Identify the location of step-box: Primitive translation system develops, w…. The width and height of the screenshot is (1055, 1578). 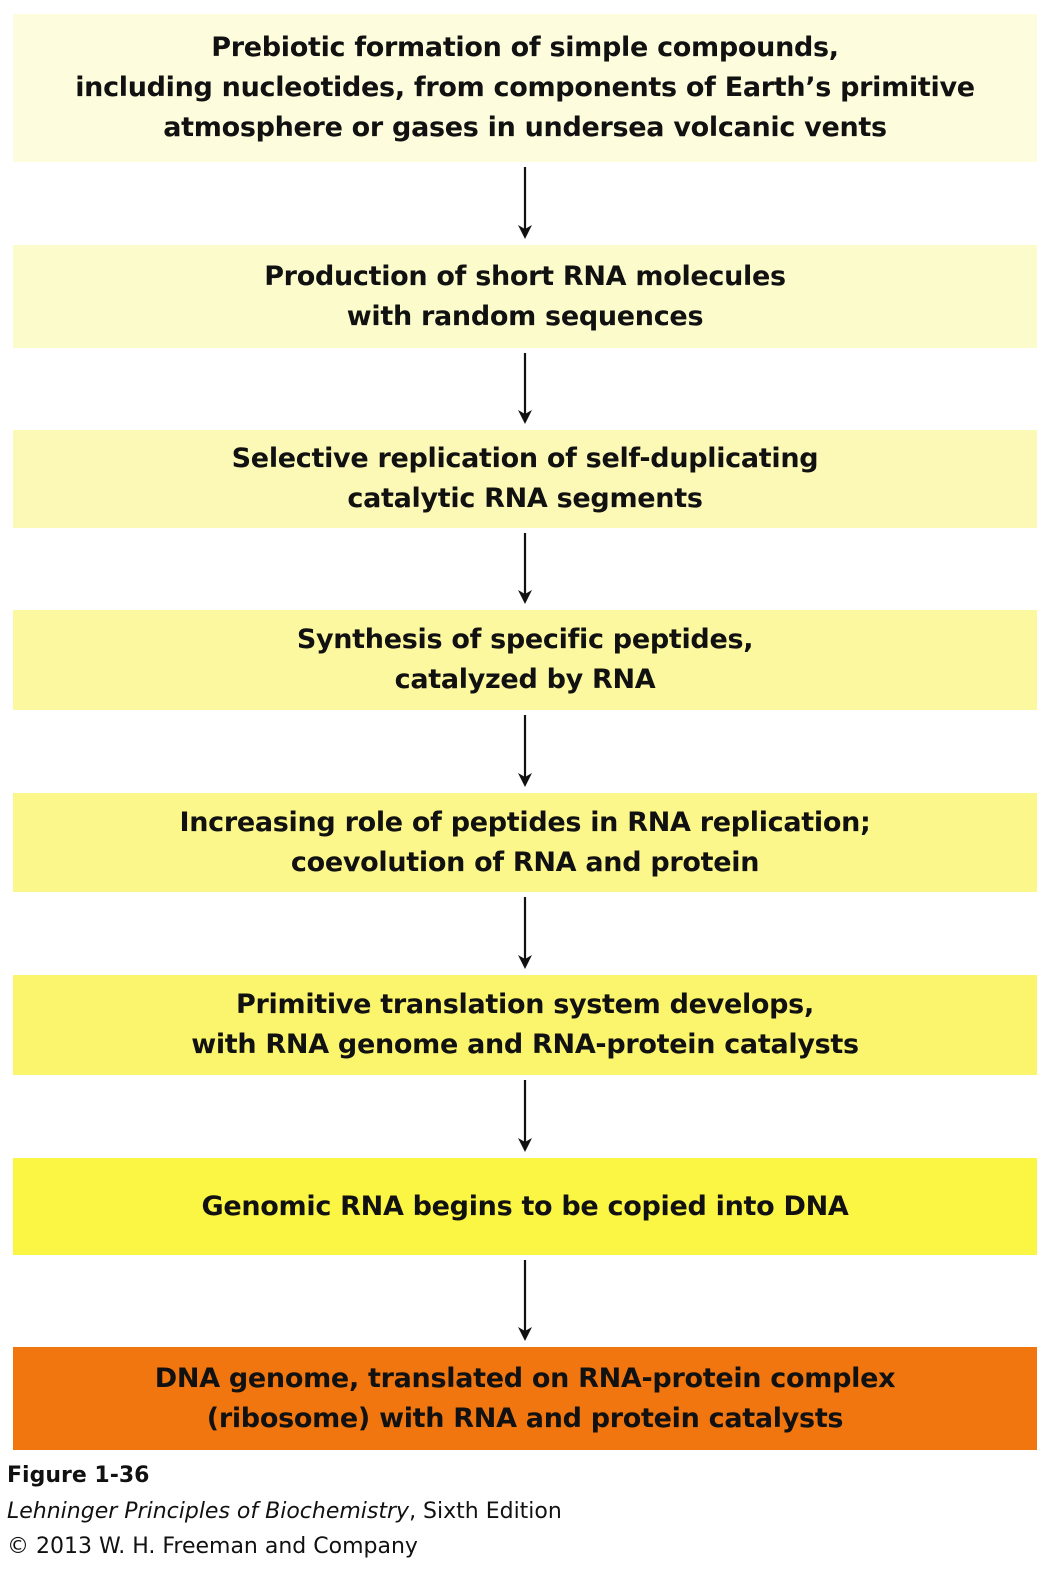
(525, 1025).